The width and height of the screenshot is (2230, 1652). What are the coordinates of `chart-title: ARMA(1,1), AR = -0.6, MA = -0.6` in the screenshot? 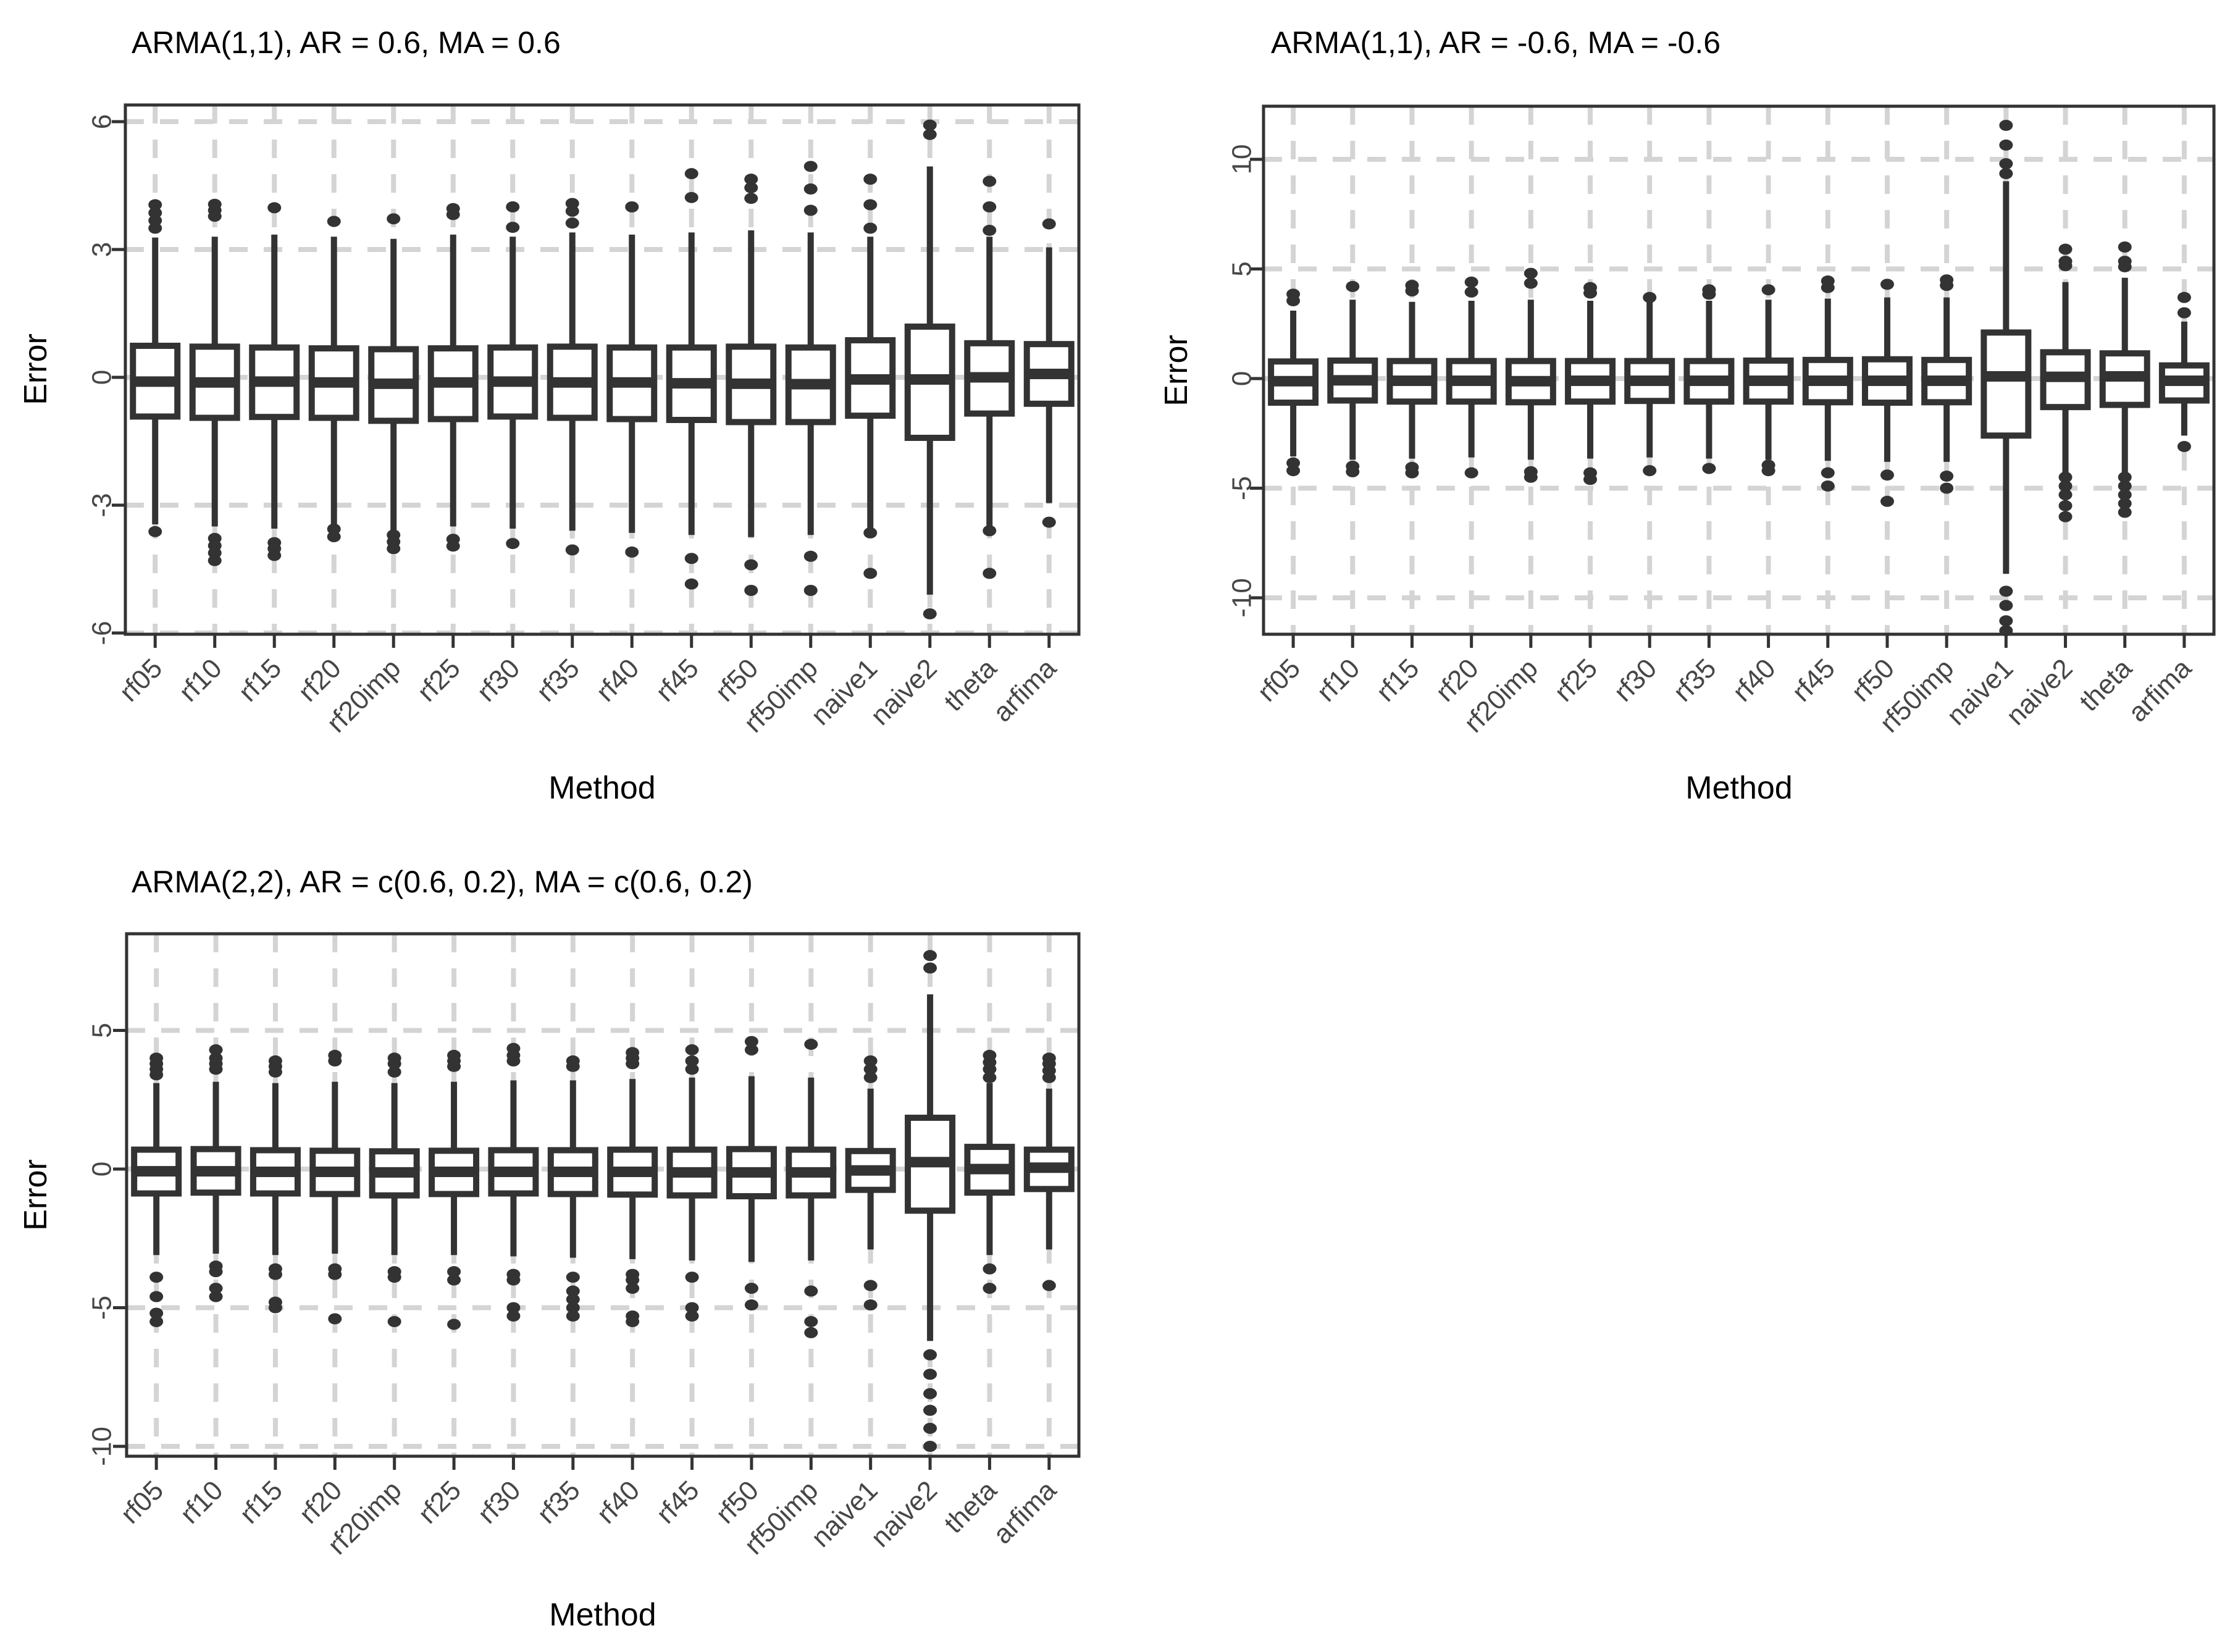 It's located at (1496, 42).